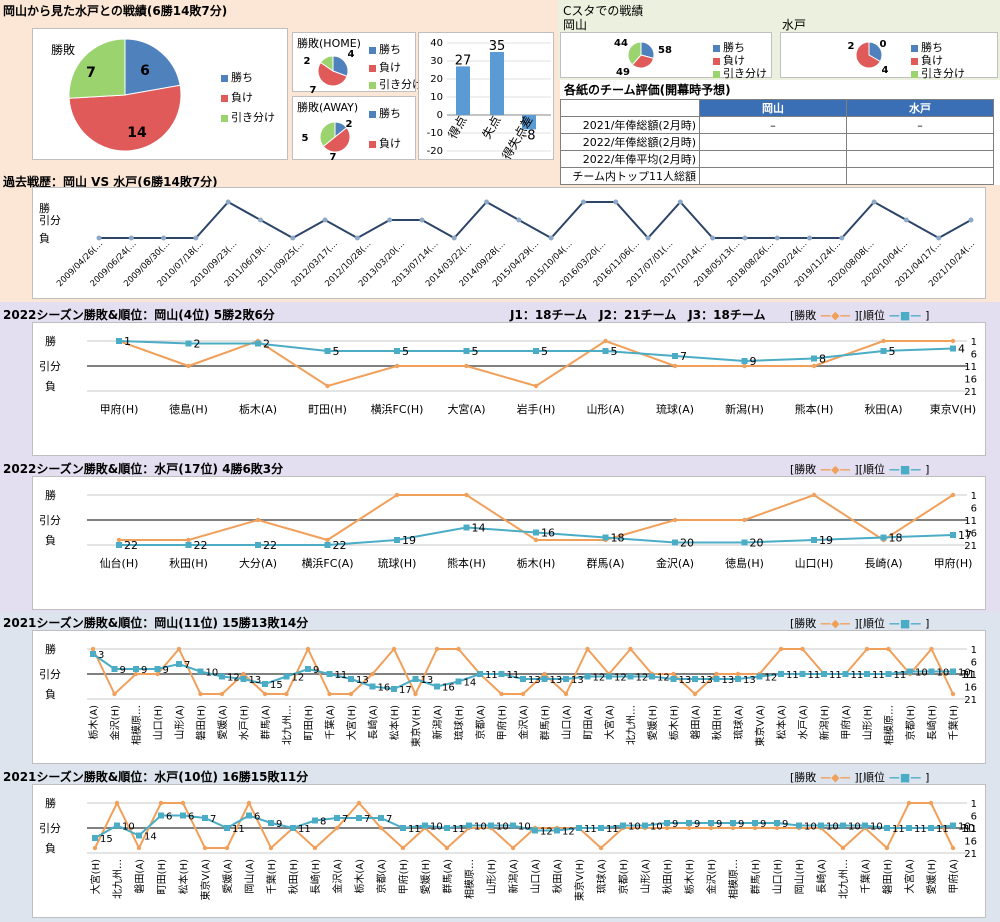 The image size is (1000, 922). What do you see at coordinates (609, 722) in the screenshot?
I see `category-label: 大宮(A)` at bounding box center [609, 722].